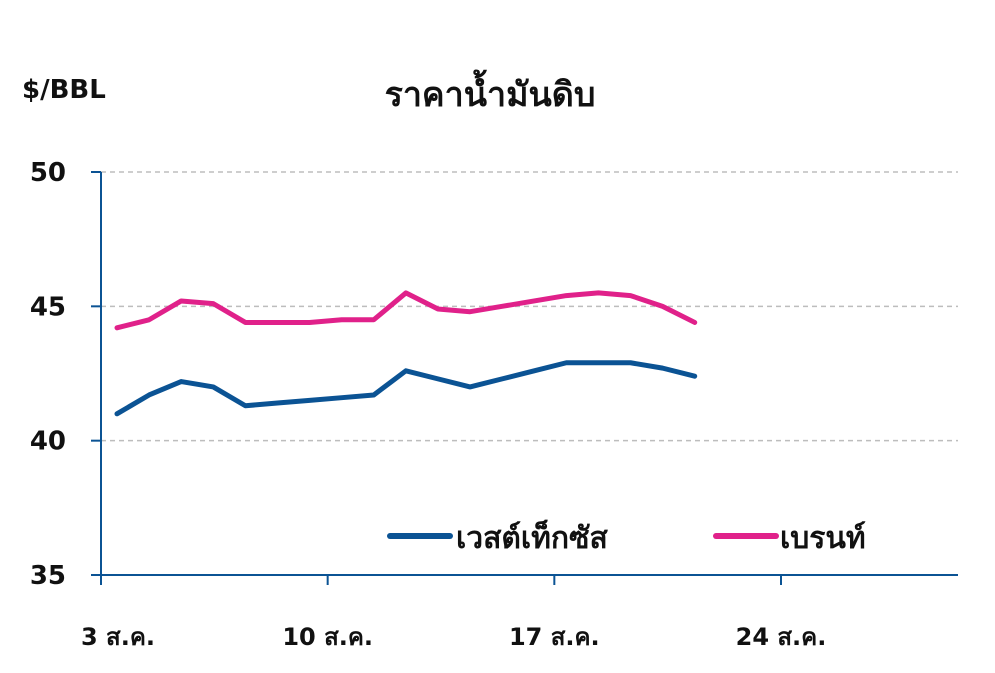 Image resolution: width=995 pixels, height=673 pixels. Describe the element at coordinates (554, 637) in the screenshot. I see `x-tick-label-17: 17 ส.ค.` at that location.